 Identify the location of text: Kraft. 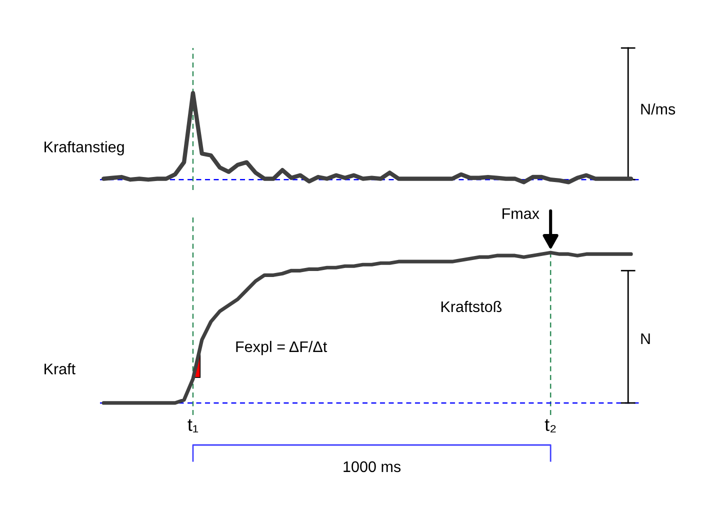
(60, 368).